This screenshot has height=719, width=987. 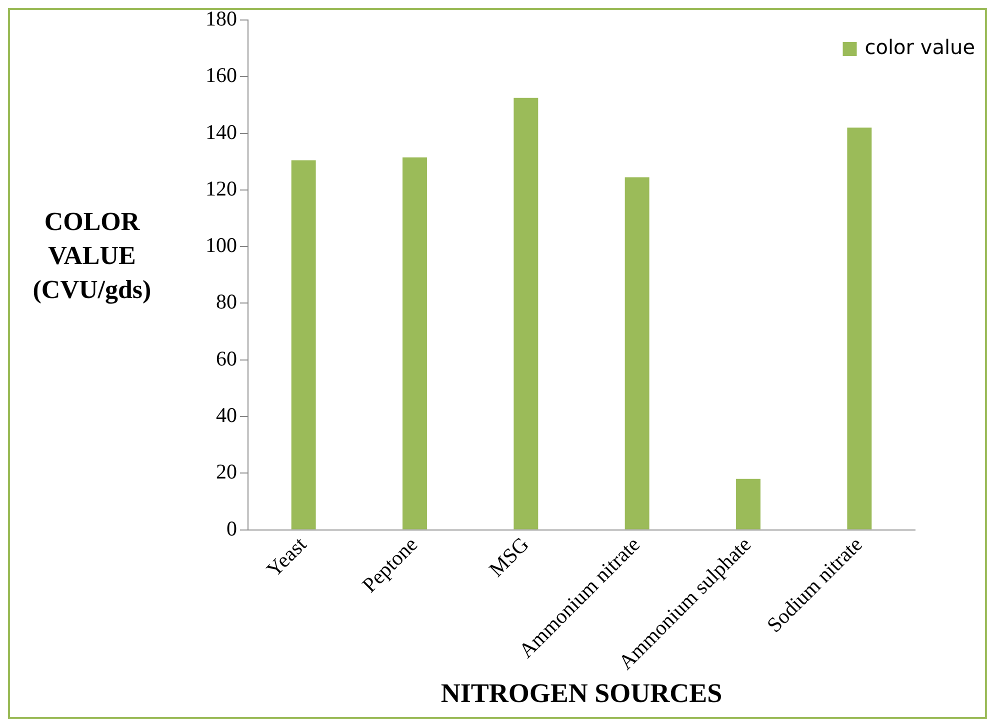 I want to click on y-tick-label: 40, so click(x=226, y=415).